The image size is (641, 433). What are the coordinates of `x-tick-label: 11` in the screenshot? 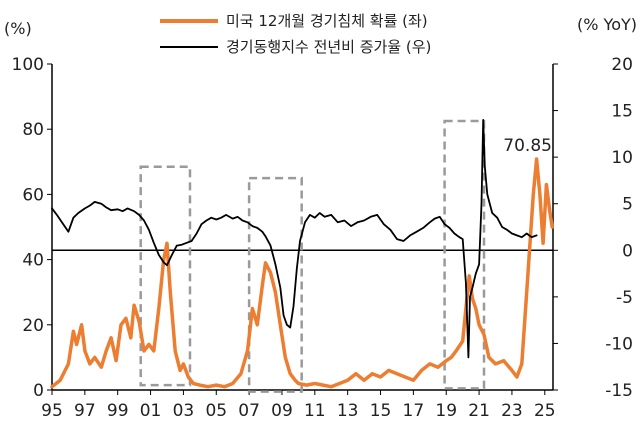 It's located at (315, 411).